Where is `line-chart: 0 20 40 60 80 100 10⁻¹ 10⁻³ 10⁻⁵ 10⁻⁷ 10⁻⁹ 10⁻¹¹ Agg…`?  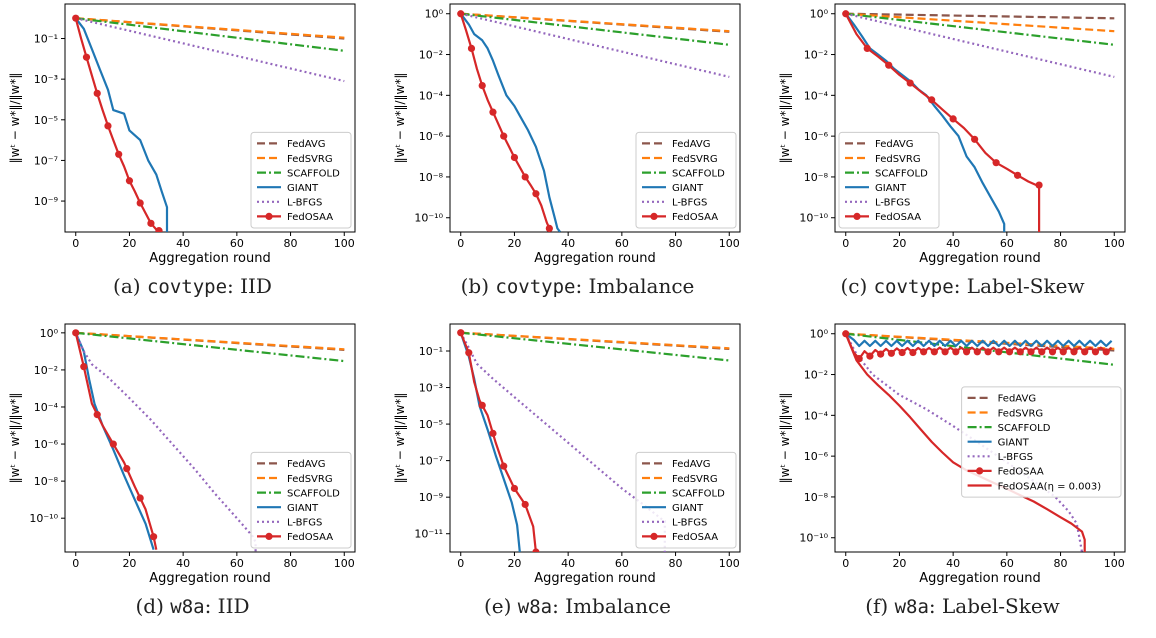
line-chart: 0 20 40 60 80 100 10⁻¹ 10⁻³ 10⁻⁵ 10⁻⁷ 10⁻⁹ 10⁻¹¹ Agg… is located at coordinates (567, 454).